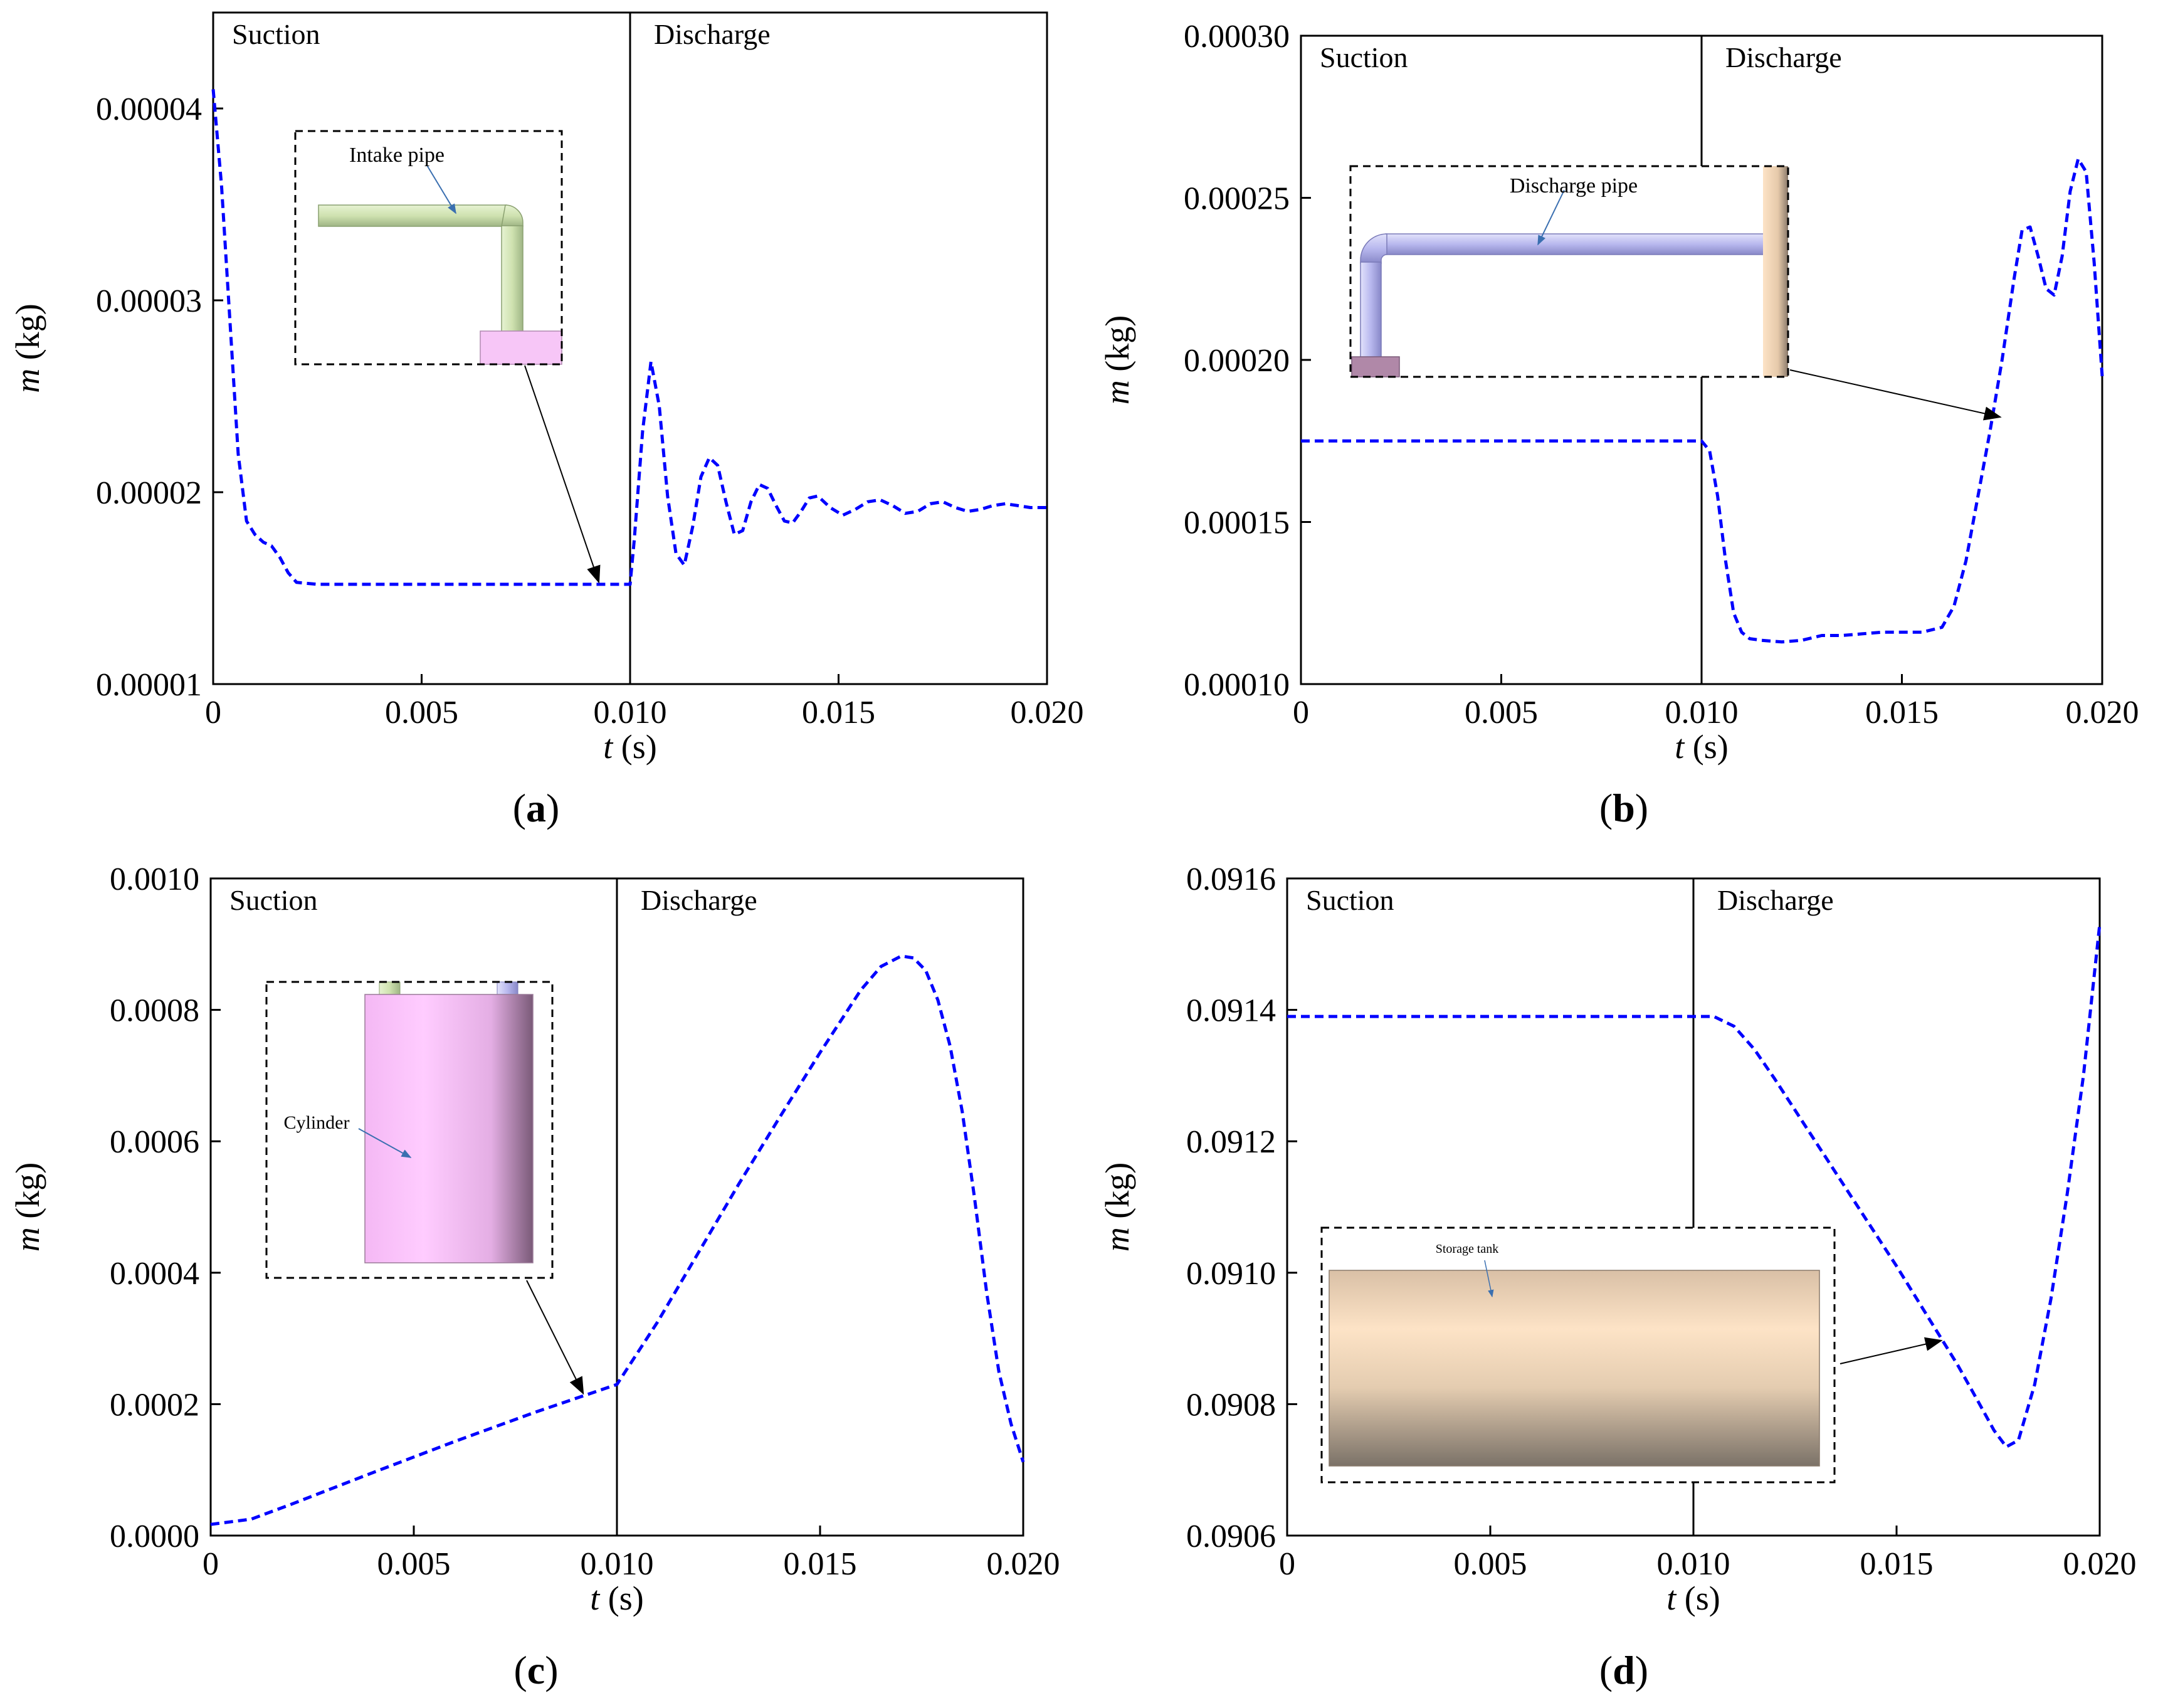  I want to click on y-tick-label: 0.0004, so click(154, 1274).